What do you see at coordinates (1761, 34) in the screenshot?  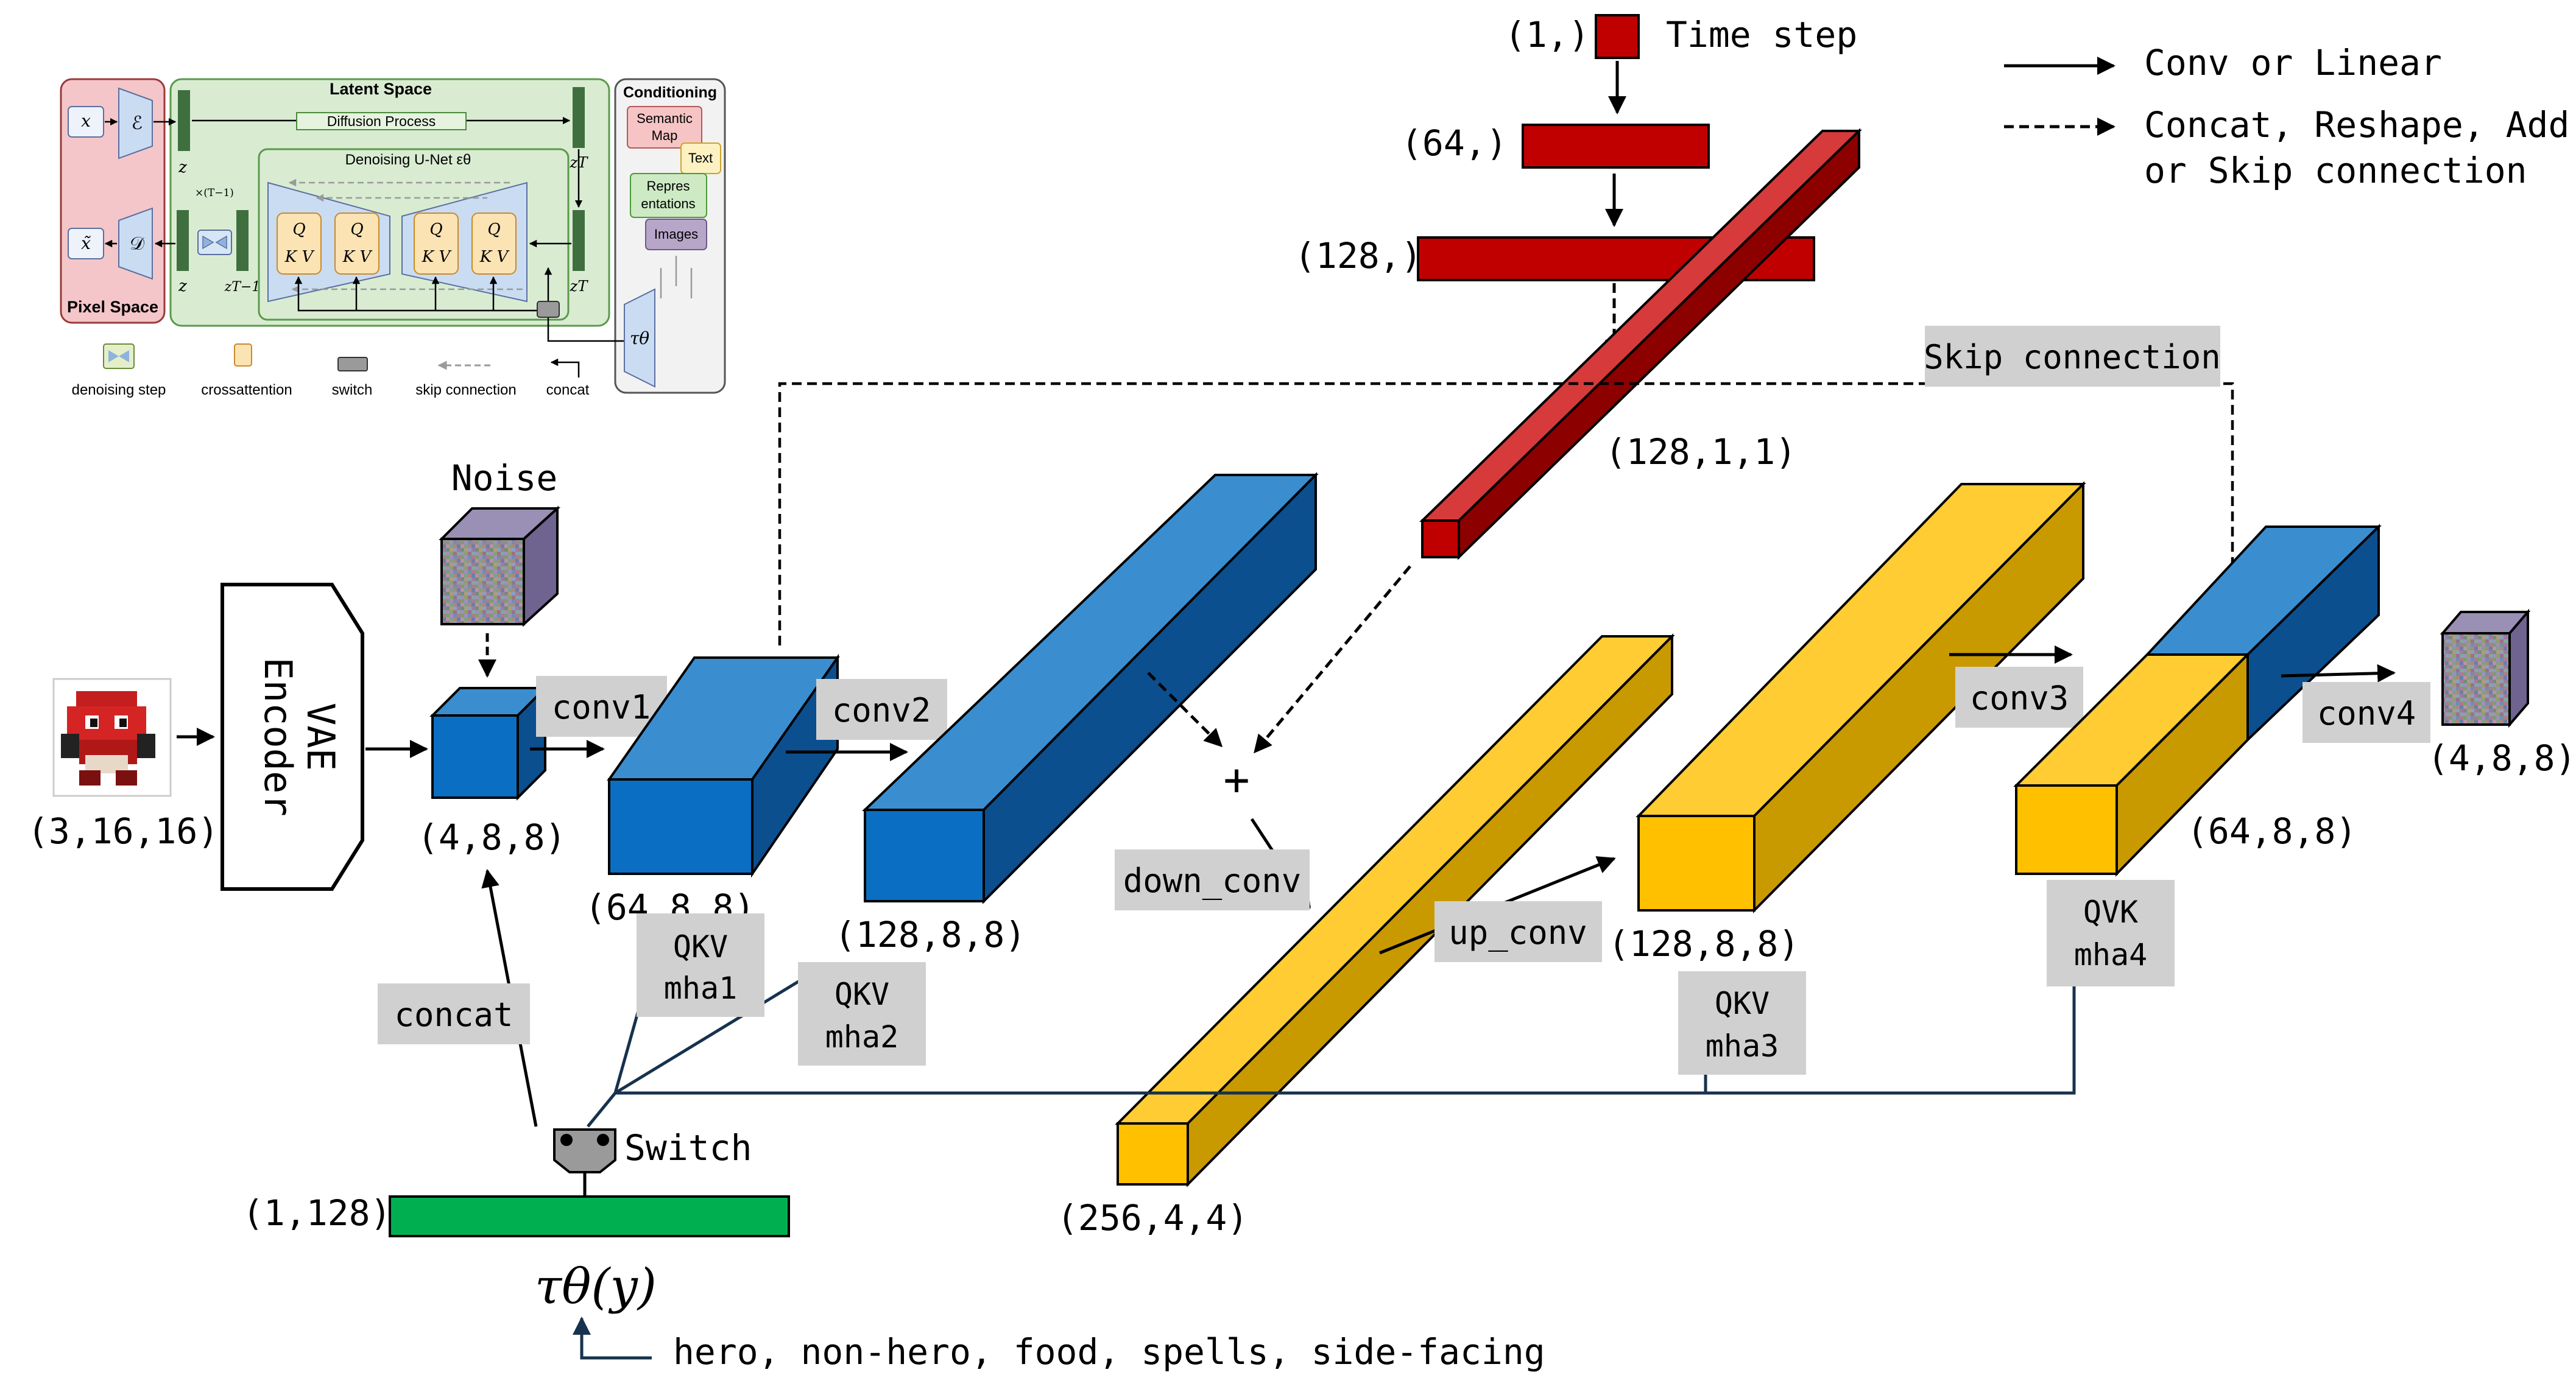 I see `timestep-label: Time step` at bounding box center [1761, 34].